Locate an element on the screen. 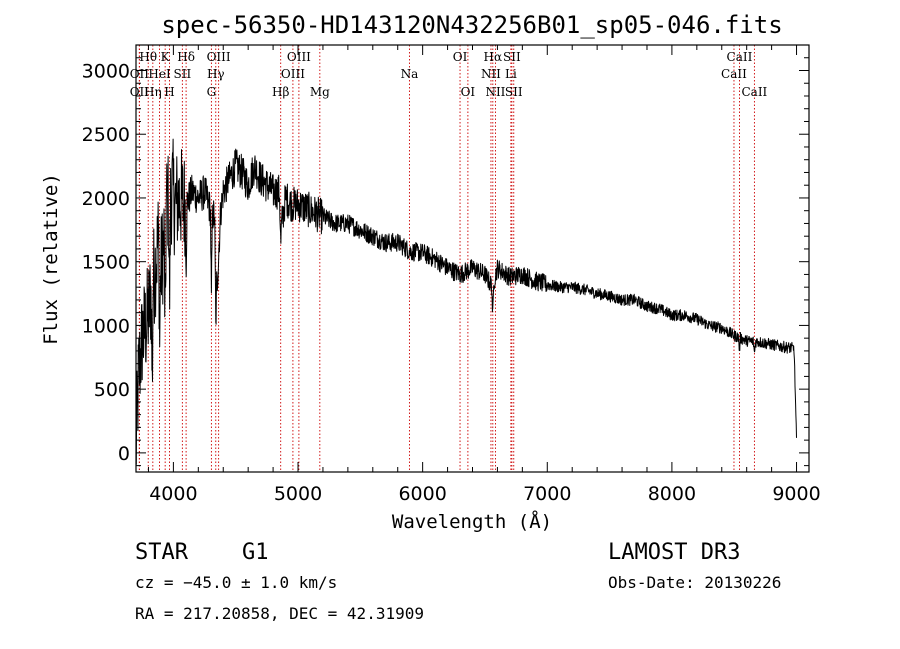 This screenshot has width=900, height=649. x-tick-label: 8000 is located at coordinates (672, 494).